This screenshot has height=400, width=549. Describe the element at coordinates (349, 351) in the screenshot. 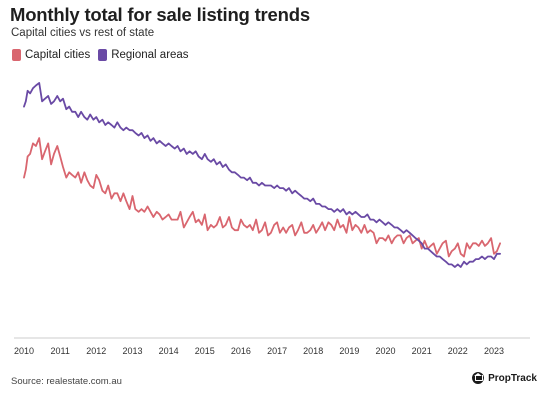

I see `x-tick-label-2019: 2019` at that location.